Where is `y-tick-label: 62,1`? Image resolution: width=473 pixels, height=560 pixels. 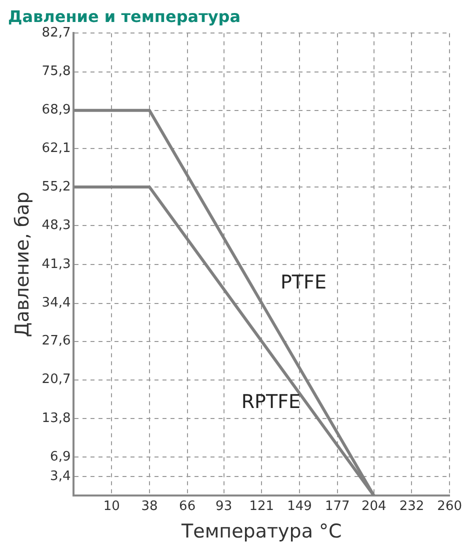
y-tick-label: 62,1 is located at coordinates (56, 148).